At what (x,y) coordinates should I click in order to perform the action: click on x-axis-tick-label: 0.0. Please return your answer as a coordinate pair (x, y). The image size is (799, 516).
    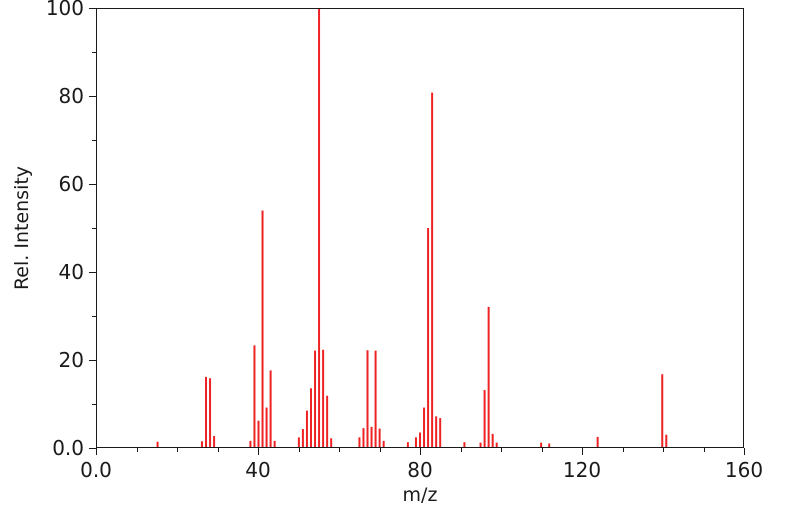
    Looking at the image, I should click on (96, 470).